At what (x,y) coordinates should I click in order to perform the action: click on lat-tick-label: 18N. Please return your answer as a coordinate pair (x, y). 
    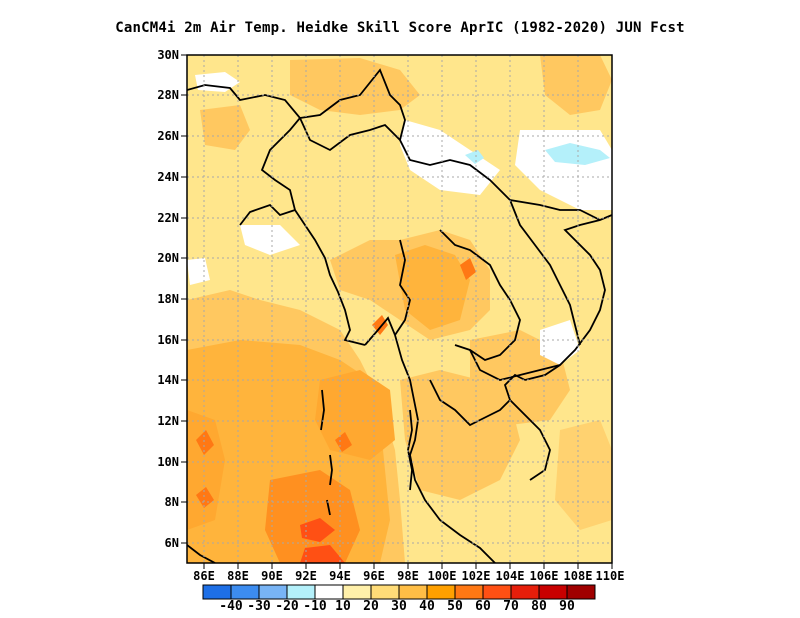
    Looking at the image, I should click on (168, 299).